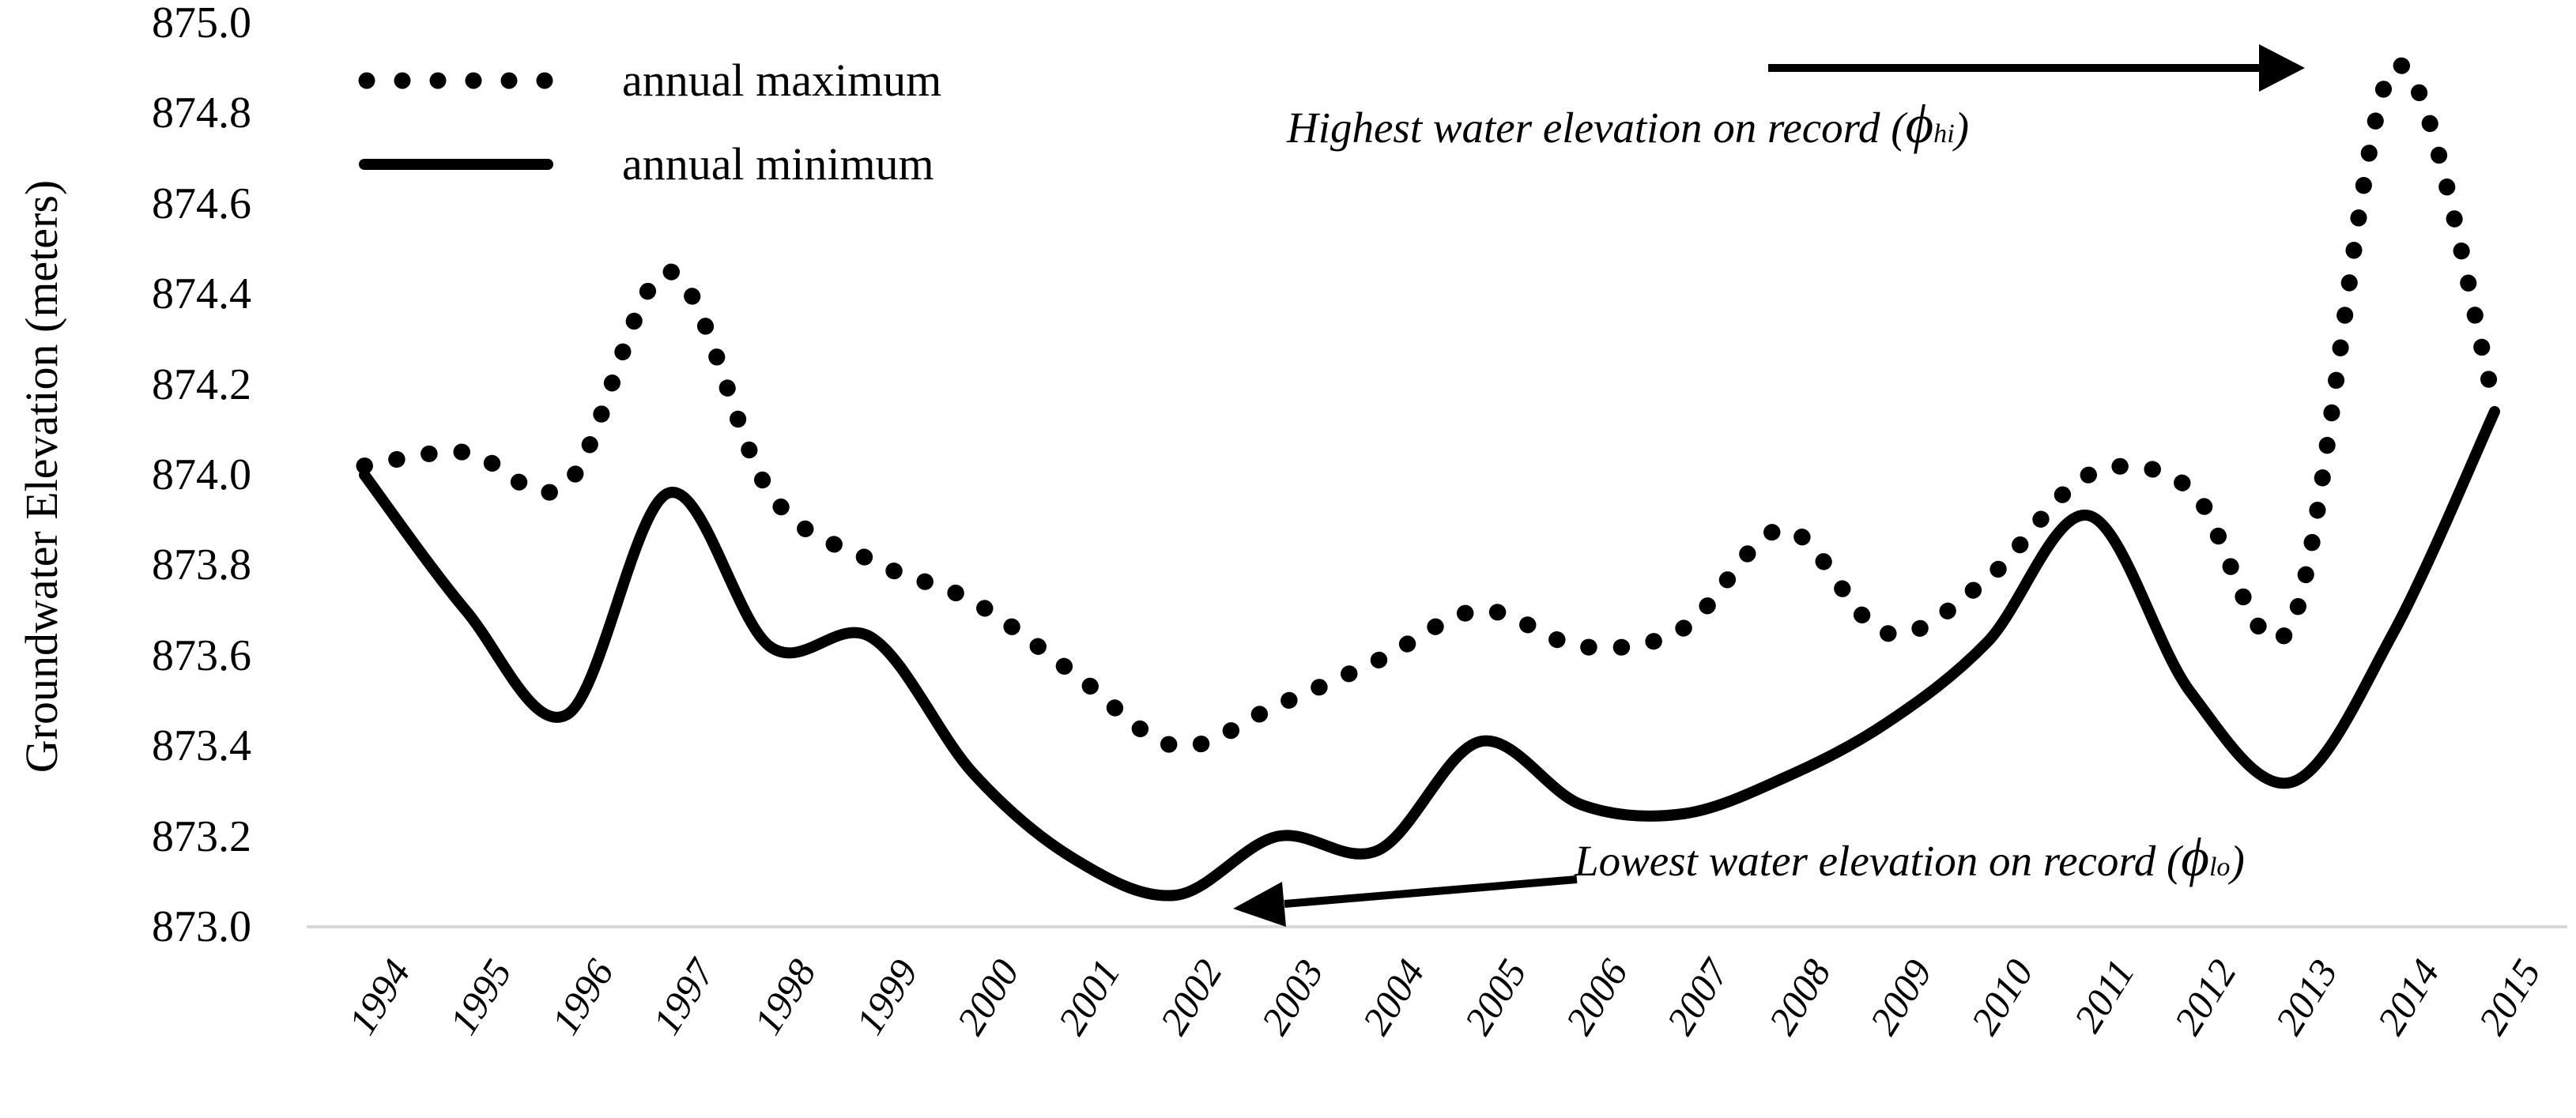 The height and width of the screenshot is (1118, 2576). Describe the element at coordinates (201, 655) in the screenshot. I see `y-tick-label: 873.6` at that location.